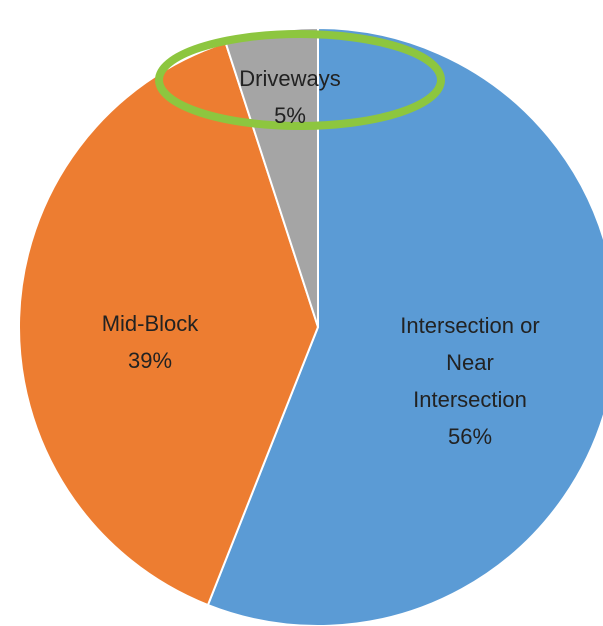  Describe the element at coordinates (470, 362) in the screenshot. I see `slice-label: Intersection or Near Intersection` at that location.